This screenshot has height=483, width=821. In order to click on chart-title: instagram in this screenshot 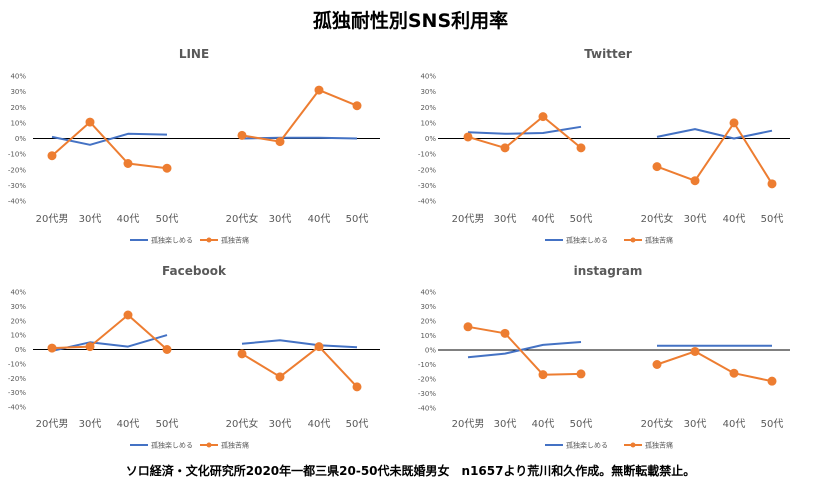, I will do `click(608, 271)`.